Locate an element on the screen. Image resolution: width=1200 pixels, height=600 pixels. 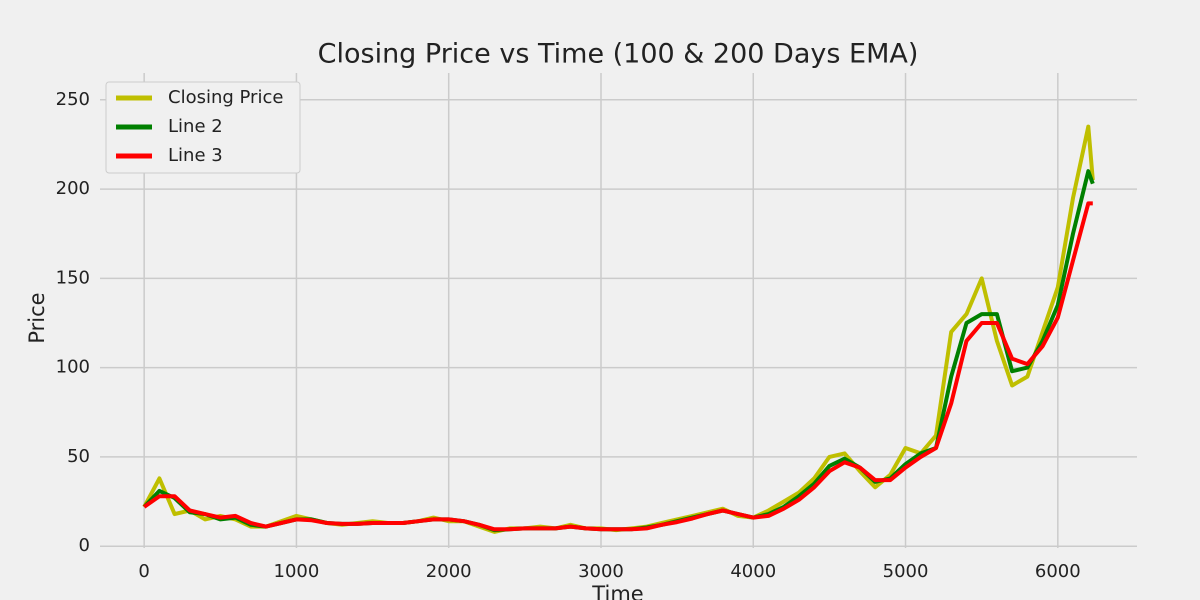
y-axis-label: Price is located at coordinates (37, 317).